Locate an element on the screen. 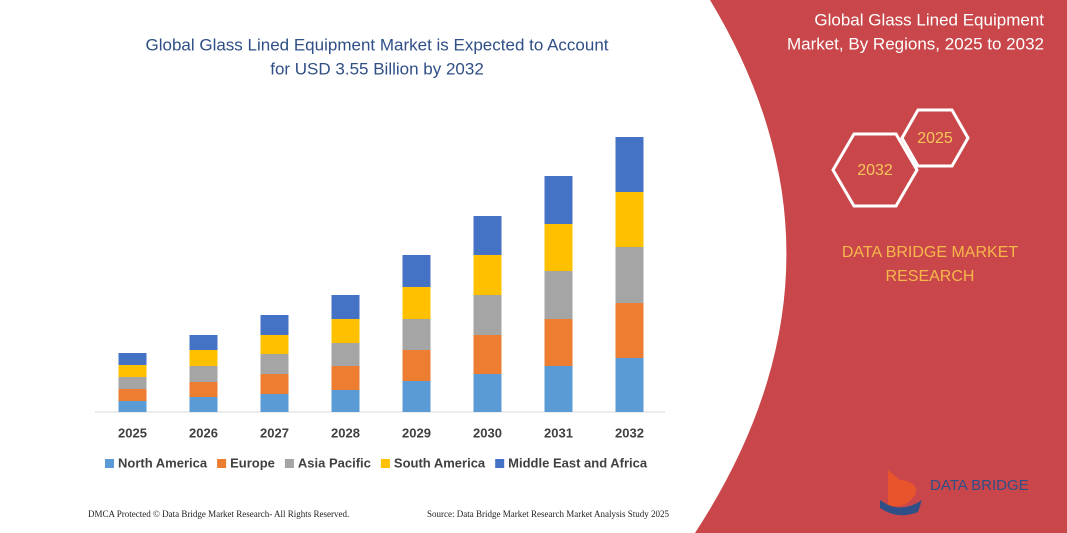 This screenshot has height=533, width=1067. hex-label: 2025 is located at coordinates (935, 138).